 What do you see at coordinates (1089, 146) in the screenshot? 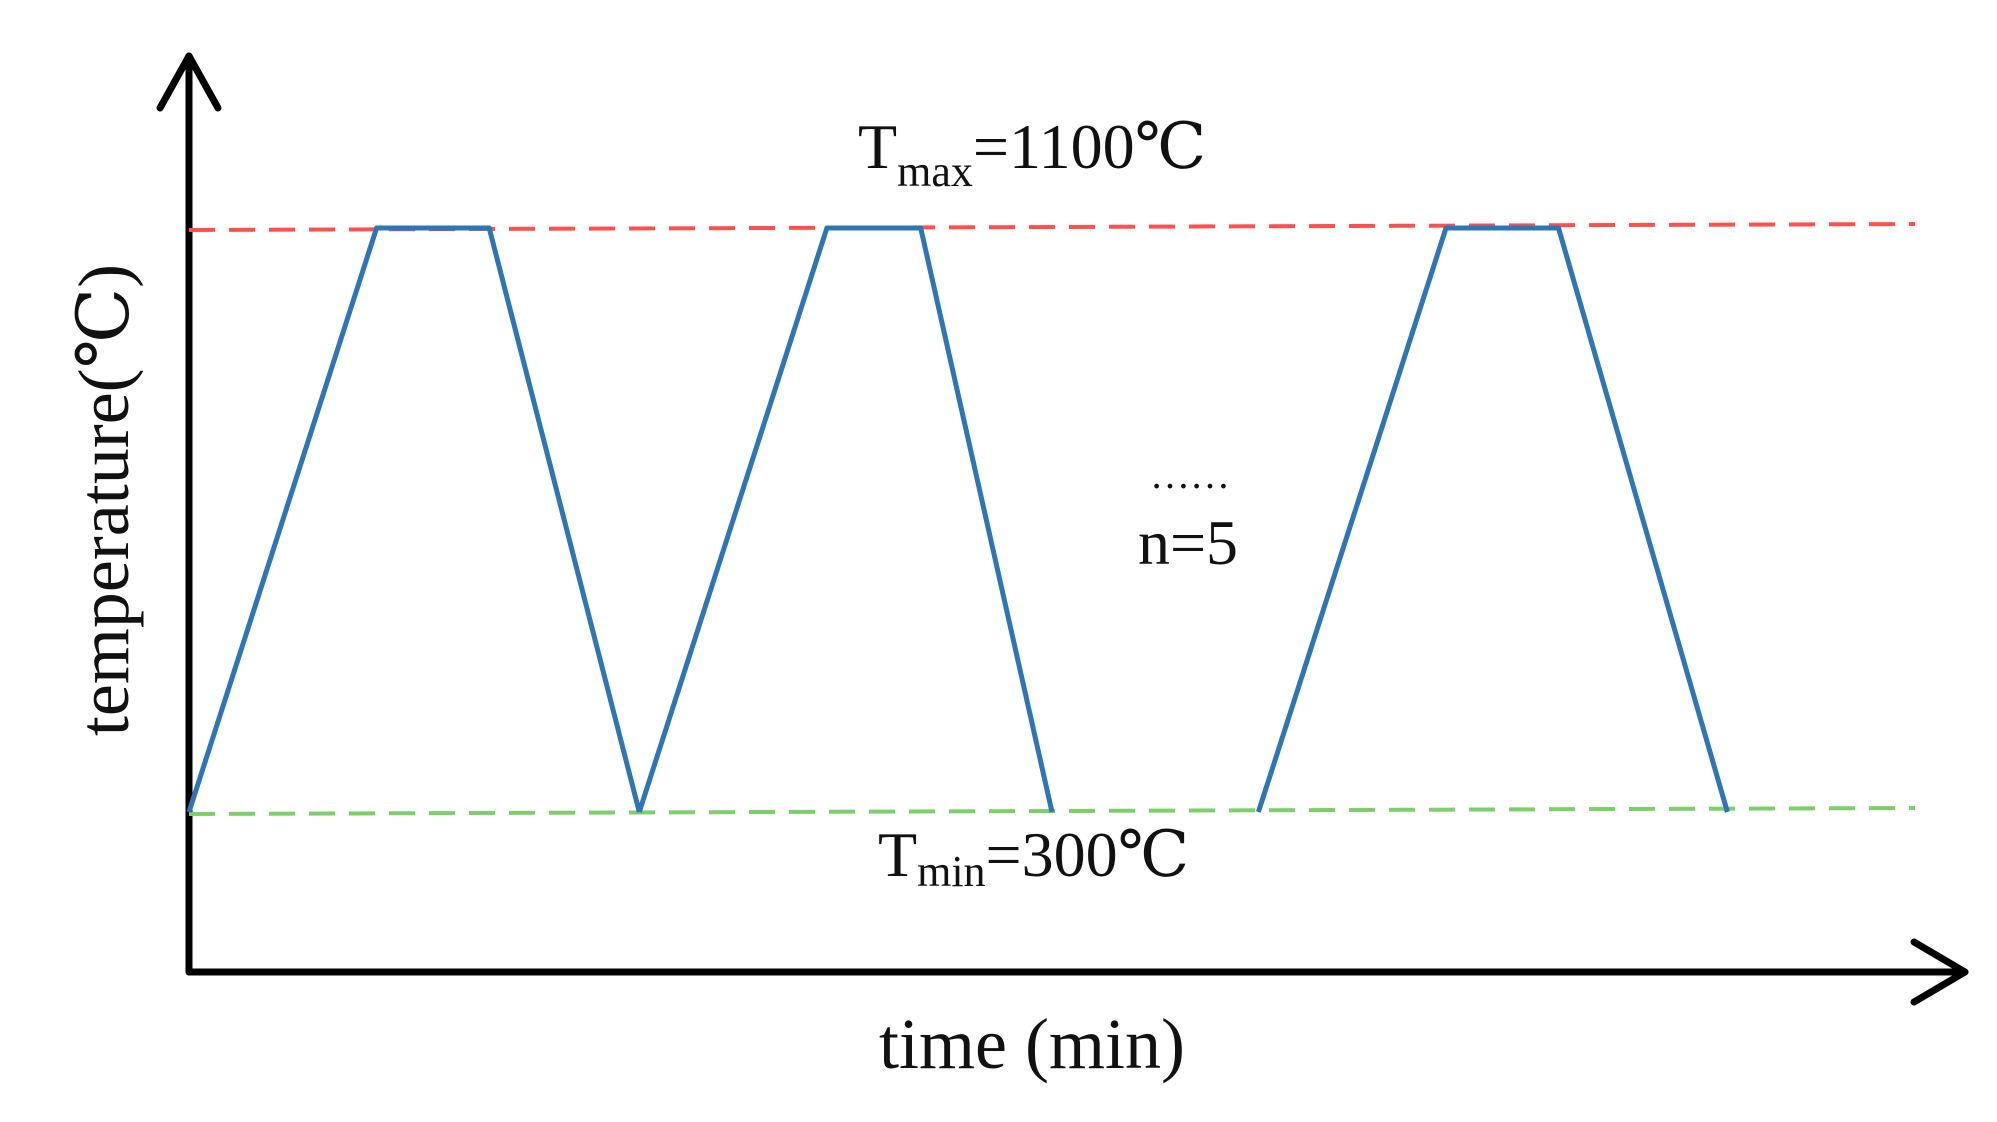
I see `tmax-value: =1100℃` at bounding box center [1089, 146].